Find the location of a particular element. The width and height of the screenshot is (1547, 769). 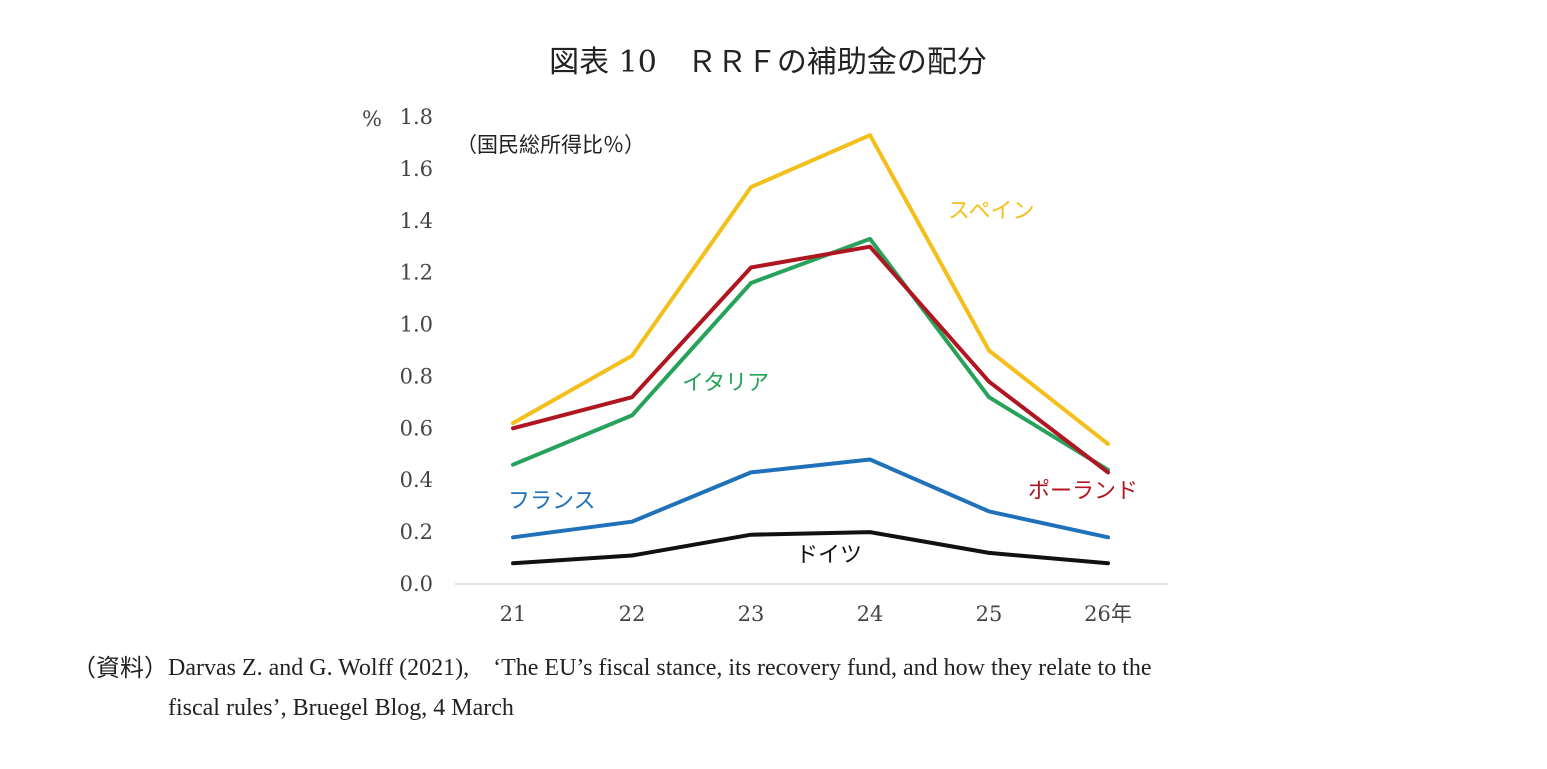

y-tick-label: 1.4 is located at coordinates (416, 221).